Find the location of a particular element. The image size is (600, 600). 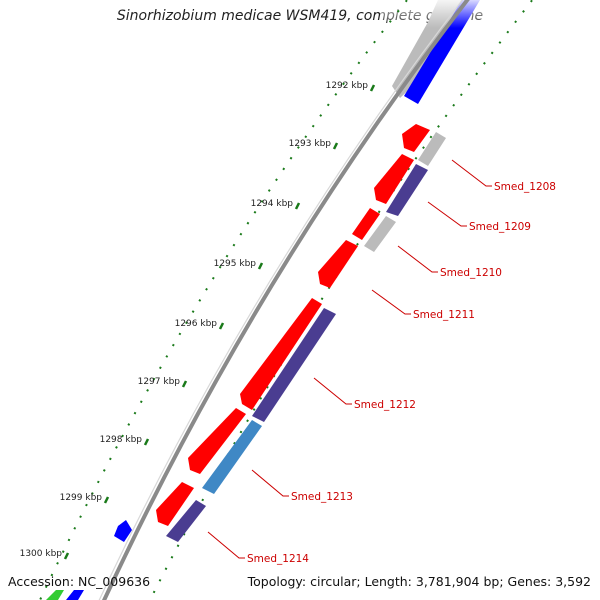

ruler-tick-label: 1298 kbp is located at coordinates (121, 440).